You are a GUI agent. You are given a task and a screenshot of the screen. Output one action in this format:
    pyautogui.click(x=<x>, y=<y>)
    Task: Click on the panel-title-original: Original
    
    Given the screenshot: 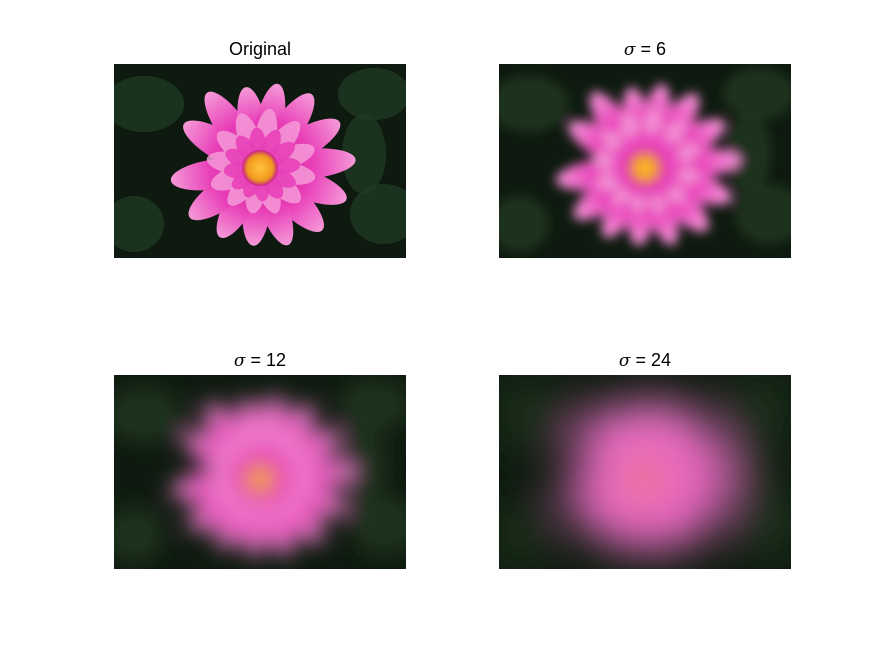 What is the action you would take?
    pyautogui.click(x=260, y=49)
    